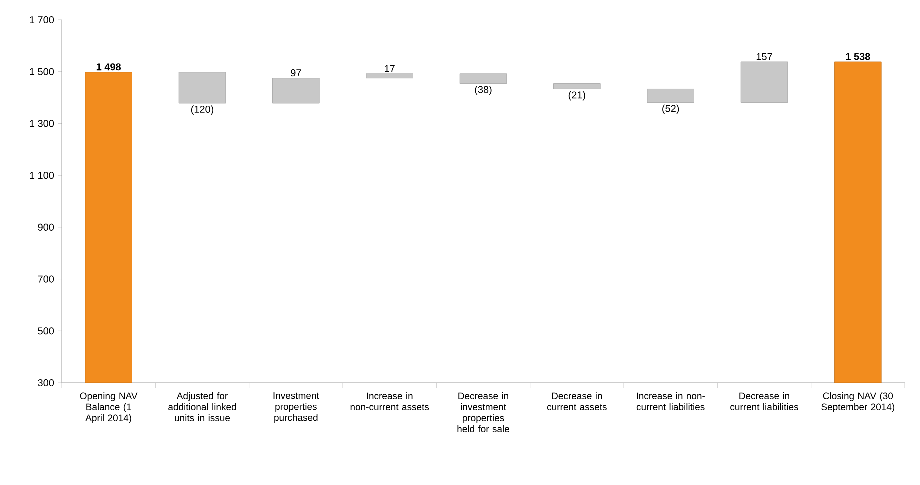 The height and width of the screenshot is (485, 920). I want to click on data-label: (21), so click(577, 96).